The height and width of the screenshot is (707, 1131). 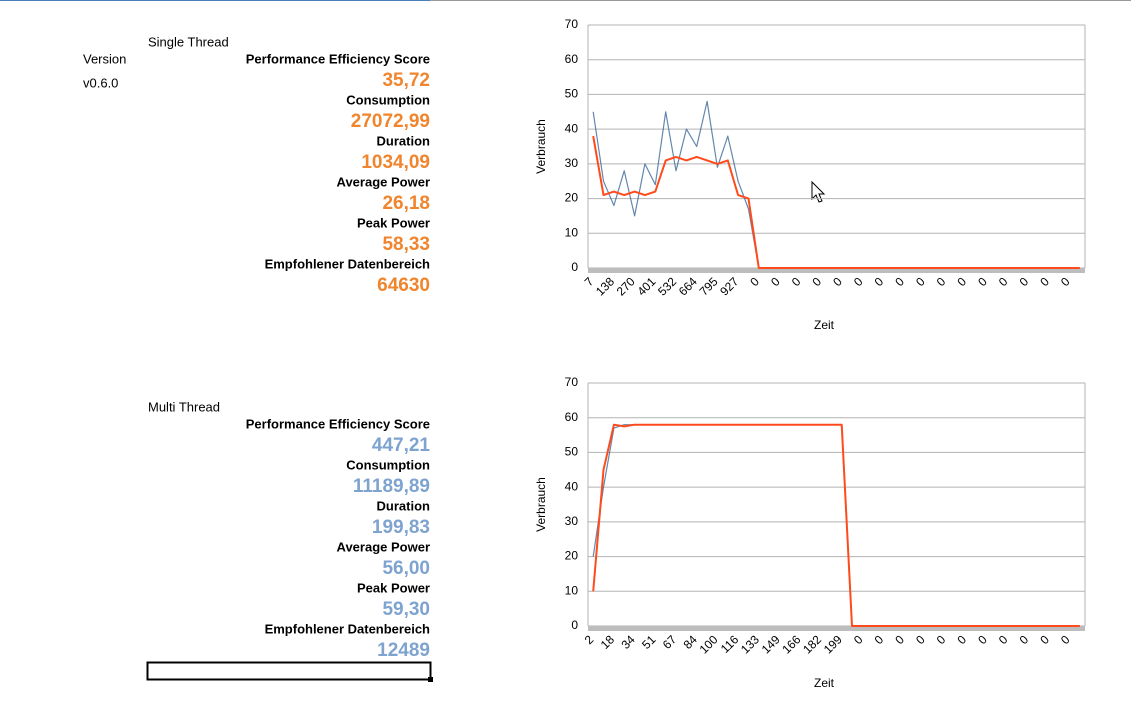 What do you see at coordinates (403, 285) in the screenshot?
I see `metric-value: 64630` at bounding box center [403, 285].